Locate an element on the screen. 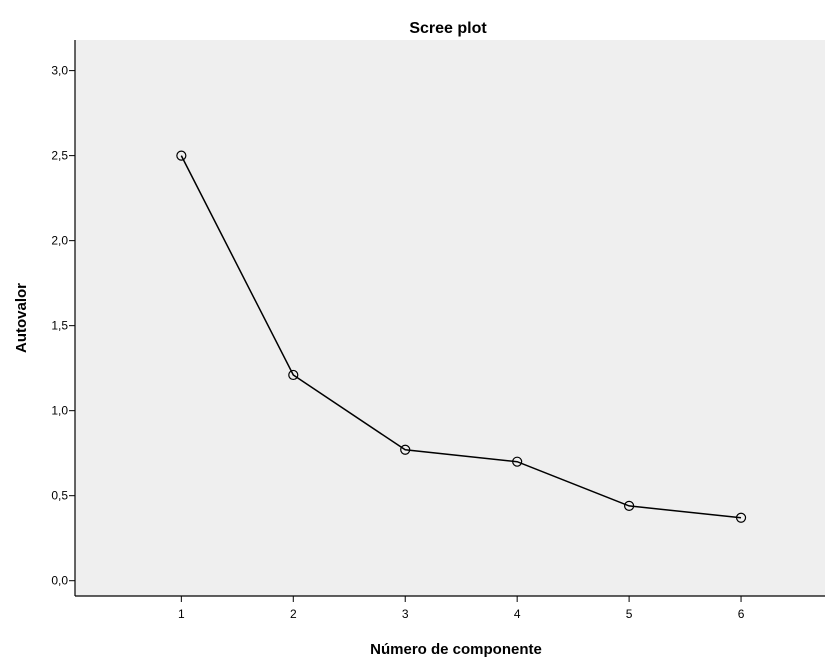  y-tick-label: 0,5 is located at coordinates (59, 496).